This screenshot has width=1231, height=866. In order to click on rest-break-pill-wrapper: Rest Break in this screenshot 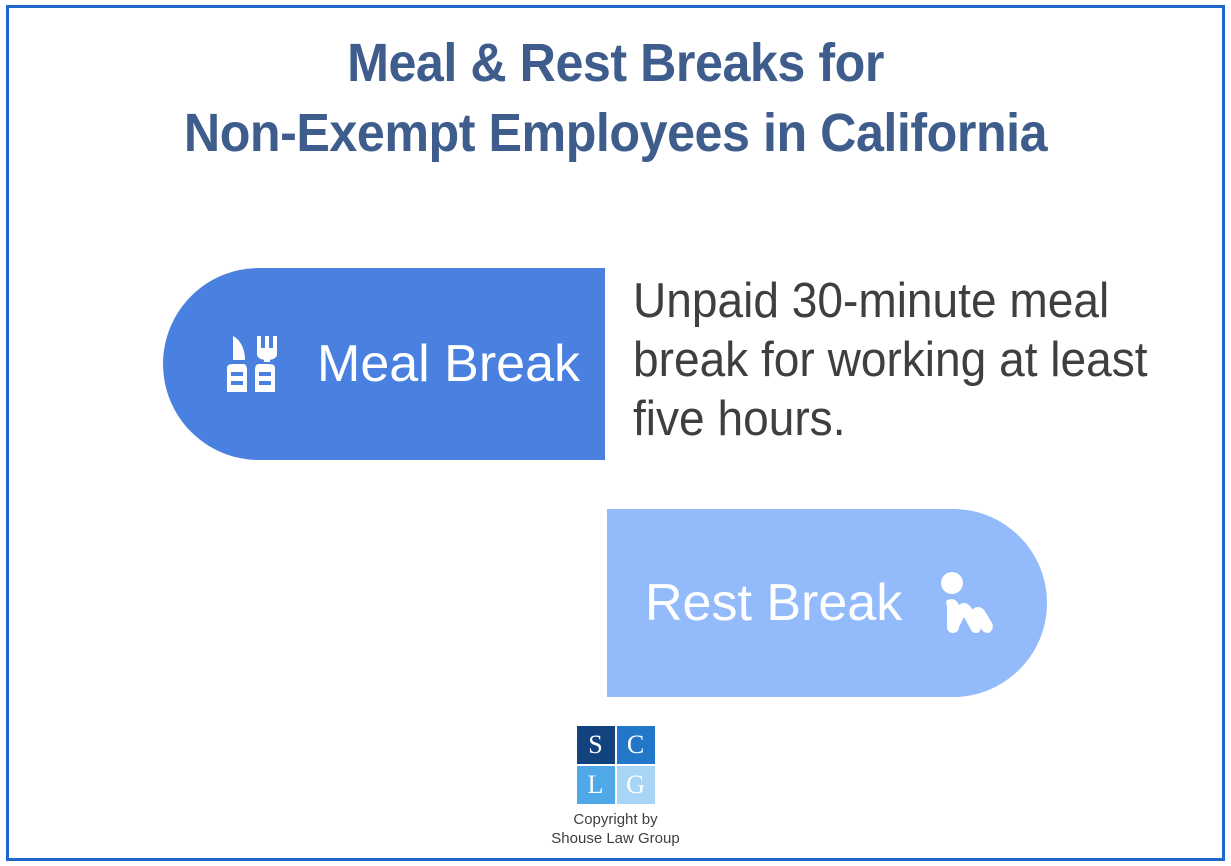, I will do `click(827, 603)`.